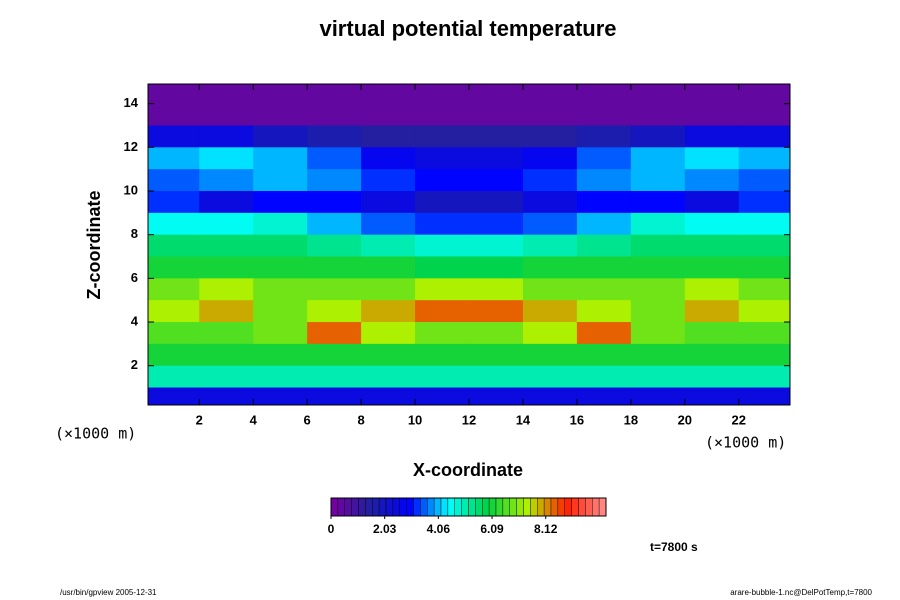 The image size is (900, 600). What do you see at coordinates (631, 419) in the screenshot?
I see `x-tick-label: 18` at bounding box center [631, 419].